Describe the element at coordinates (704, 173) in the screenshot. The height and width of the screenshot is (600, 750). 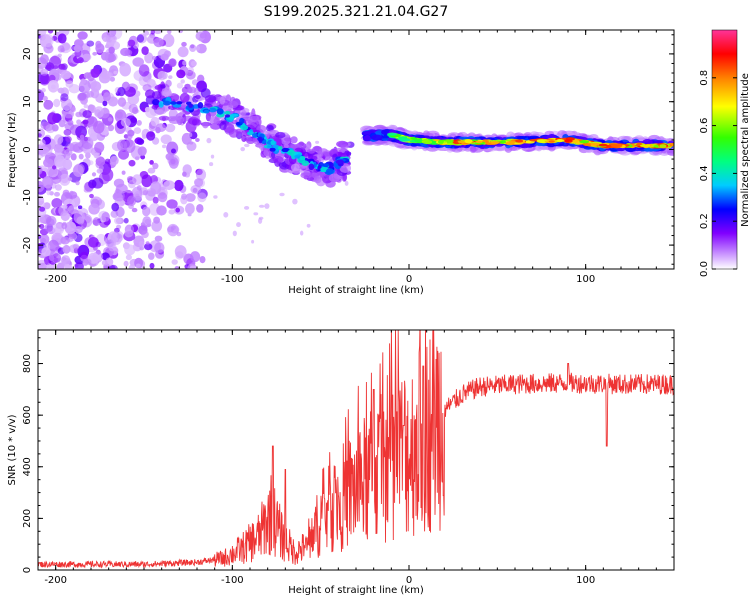
I see `colorbar-tick-label: 0.4` at that location.